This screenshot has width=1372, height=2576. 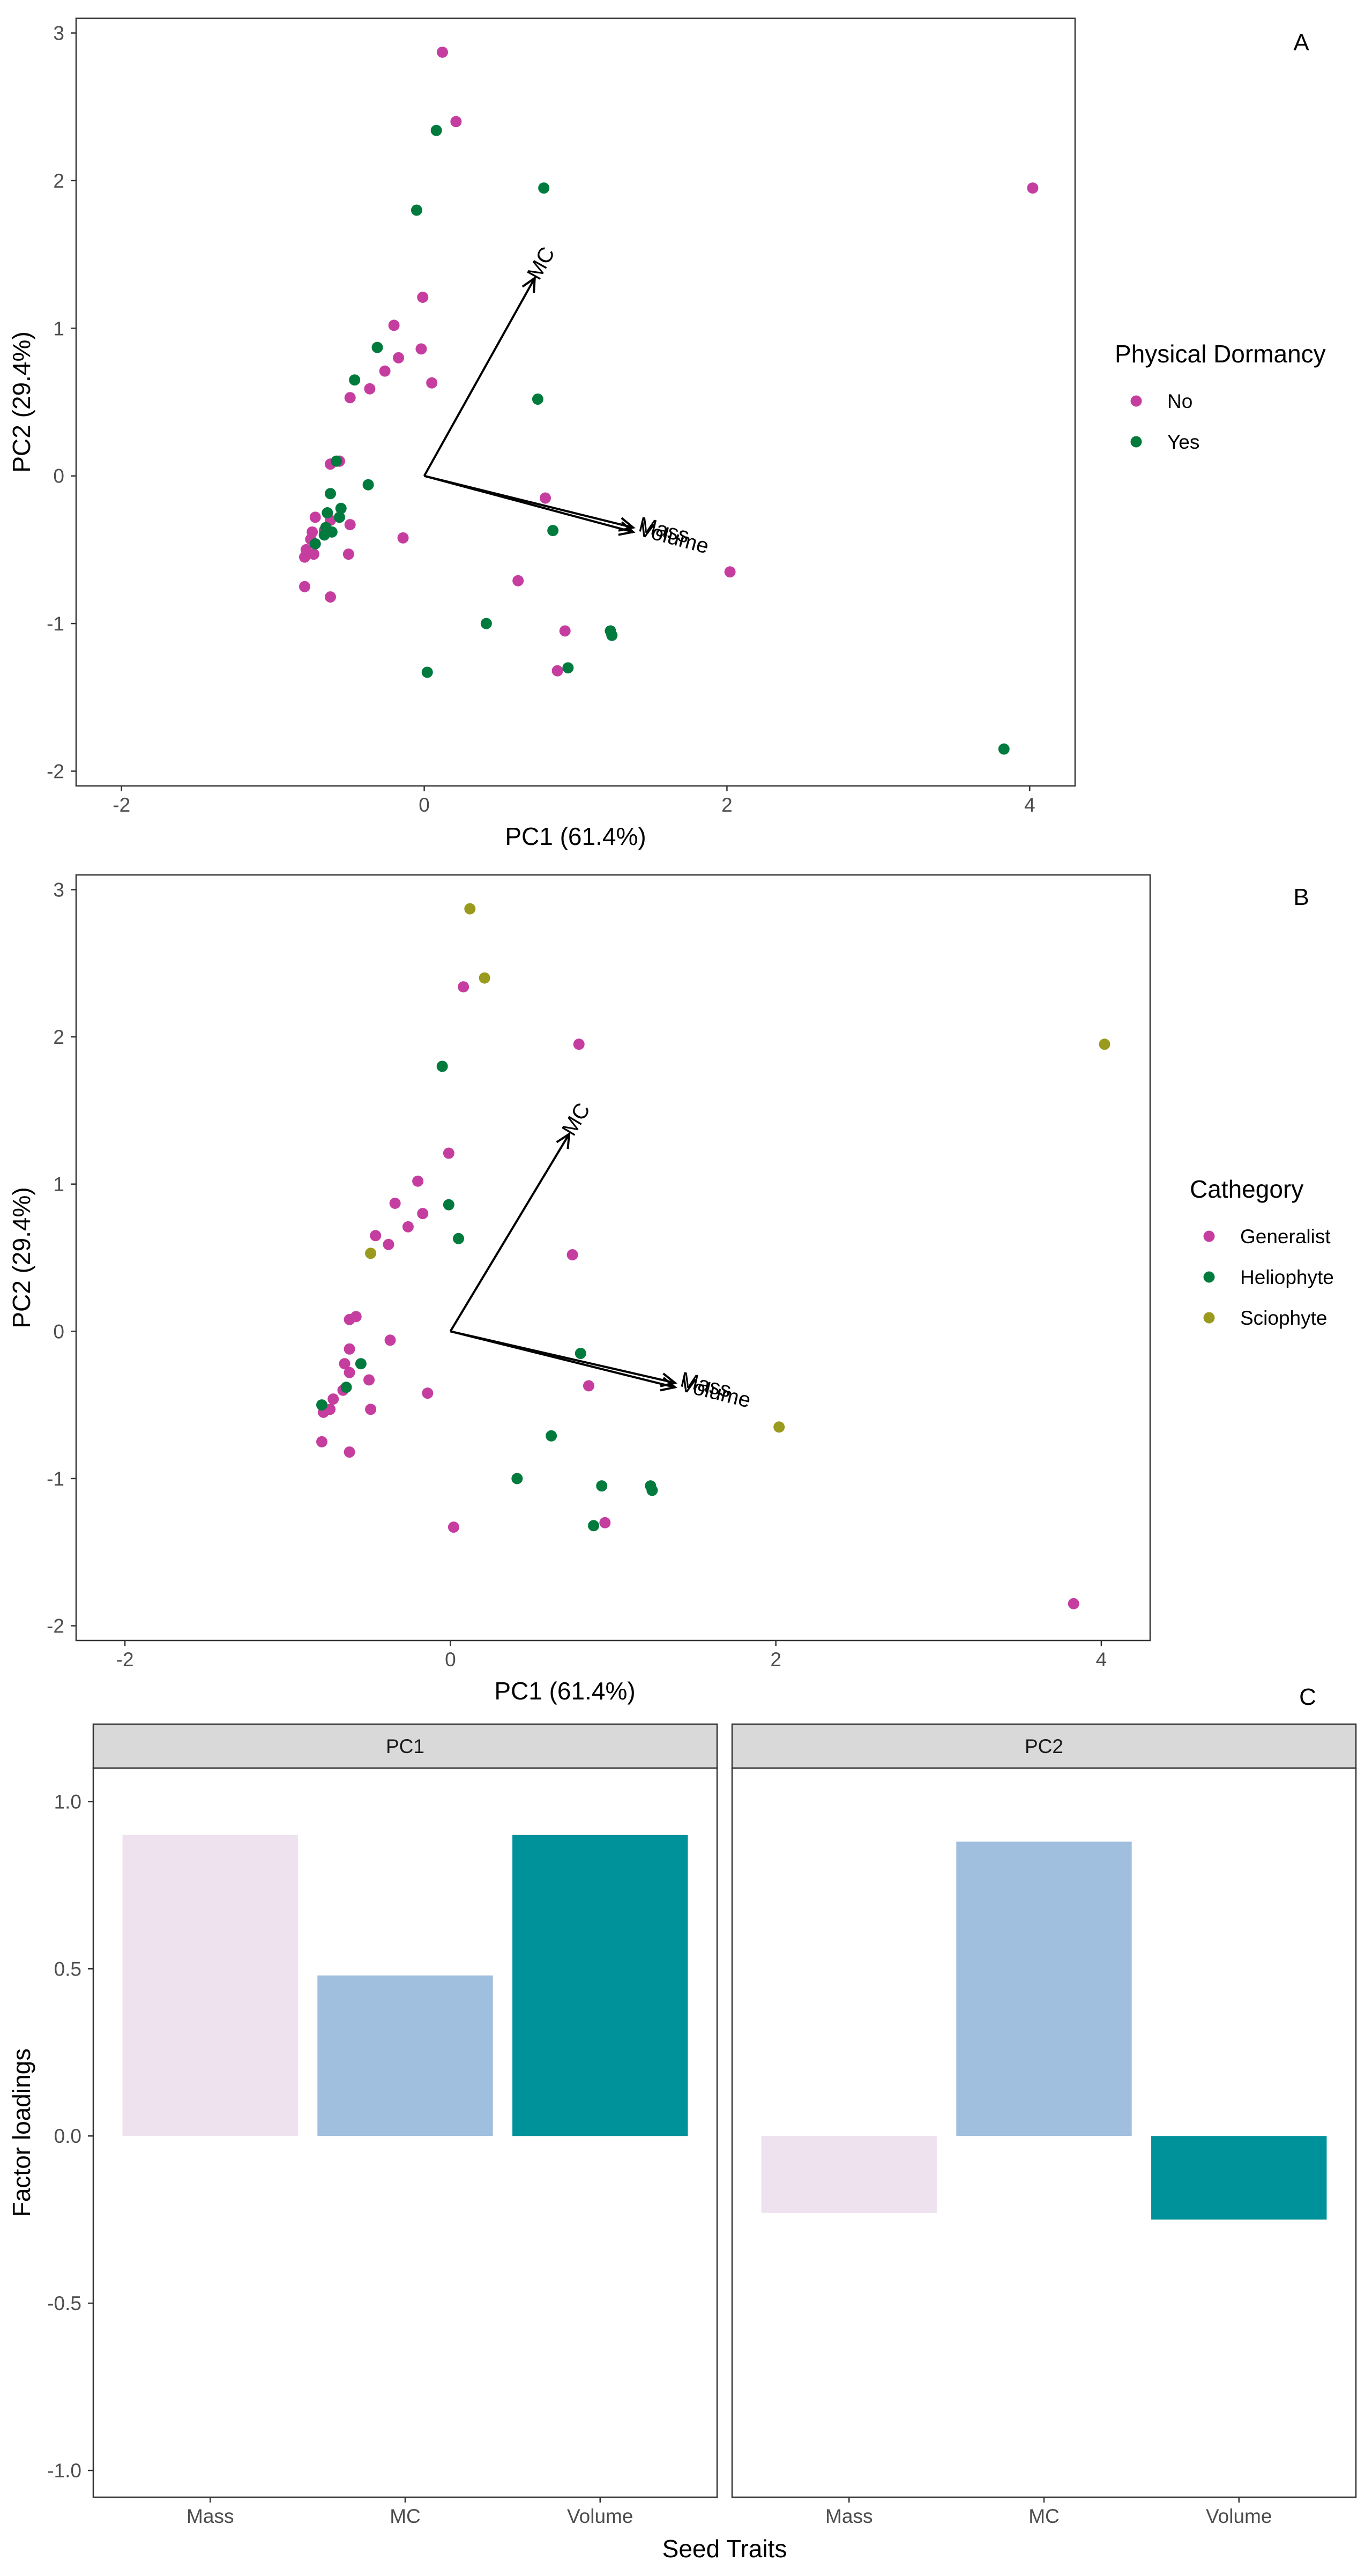 I want to click on y-tick-label: 2, so click(x=58, y=1037).